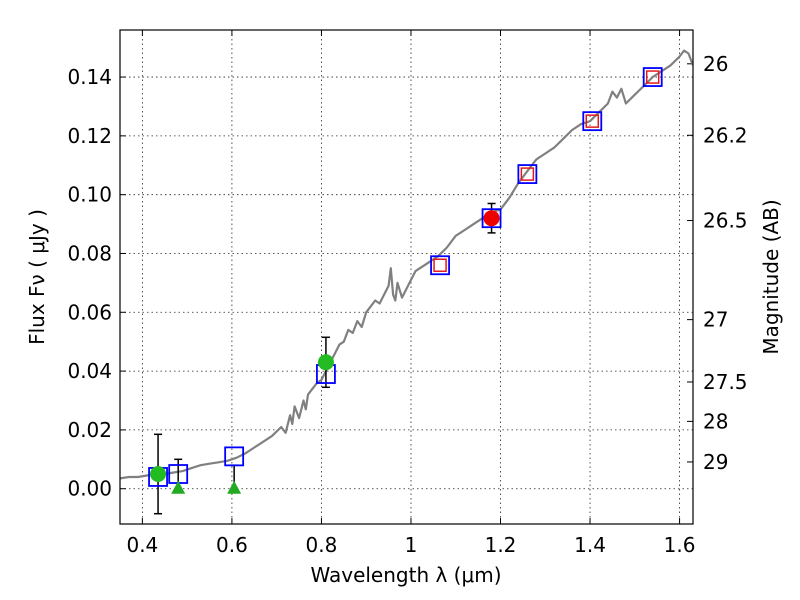 This screenshot has width=800, height=600. Describe the element at coordinates (322, 545) in the screenshot. I see `x-tick-label: 0.8` at that location.